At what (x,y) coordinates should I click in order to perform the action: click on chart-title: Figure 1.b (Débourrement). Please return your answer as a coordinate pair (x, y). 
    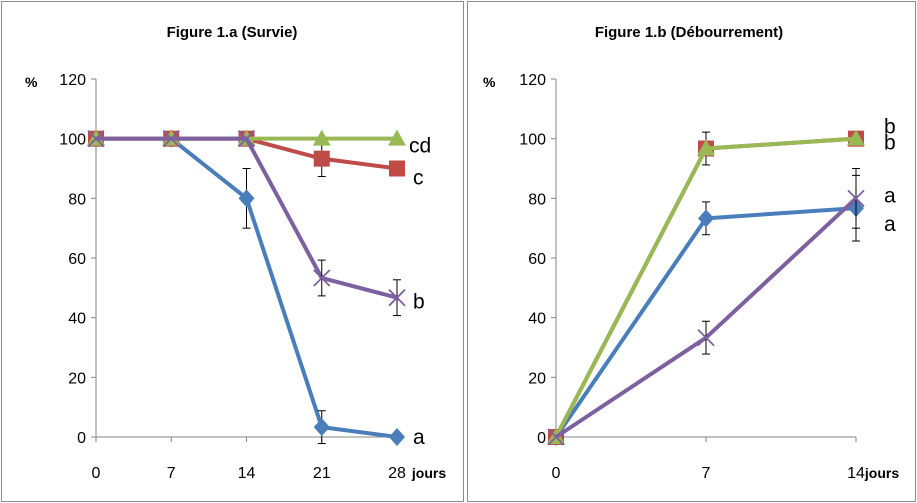
    Looking at the image, I should click on (689, 32).